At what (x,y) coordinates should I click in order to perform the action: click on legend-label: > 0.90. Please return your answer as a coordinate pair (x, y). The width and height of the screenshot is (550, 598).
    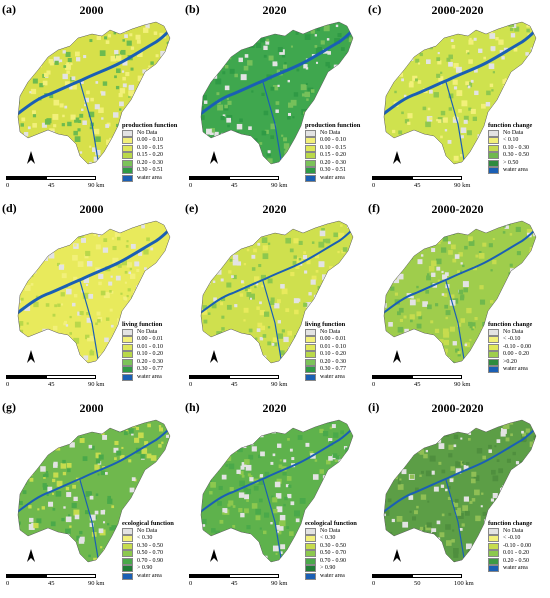
    Looking at the image, I should click on (145, 568).